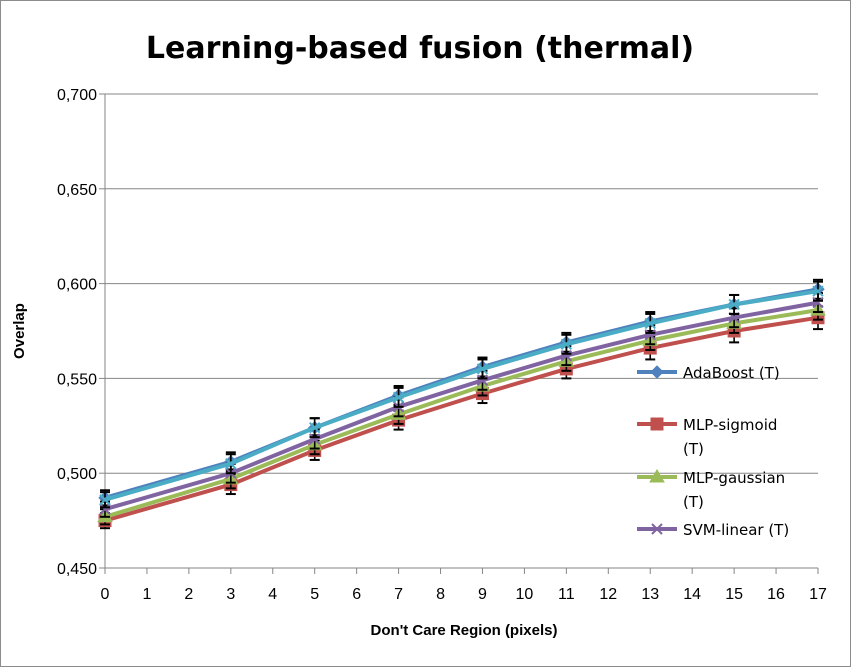  What do you see at coordinates (77, 474) in the screenshot?
I see `y-tick-label: 0,500` at bounding box center [77, 474].